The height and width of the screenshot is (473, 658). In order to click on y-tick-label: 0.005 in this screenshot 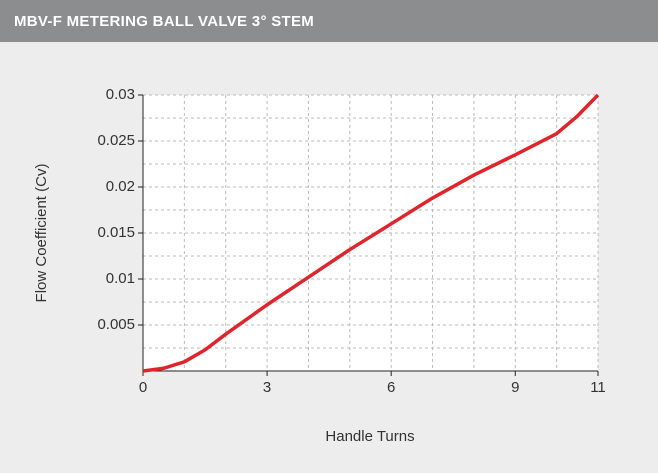, I will do `click(116, 324)`.